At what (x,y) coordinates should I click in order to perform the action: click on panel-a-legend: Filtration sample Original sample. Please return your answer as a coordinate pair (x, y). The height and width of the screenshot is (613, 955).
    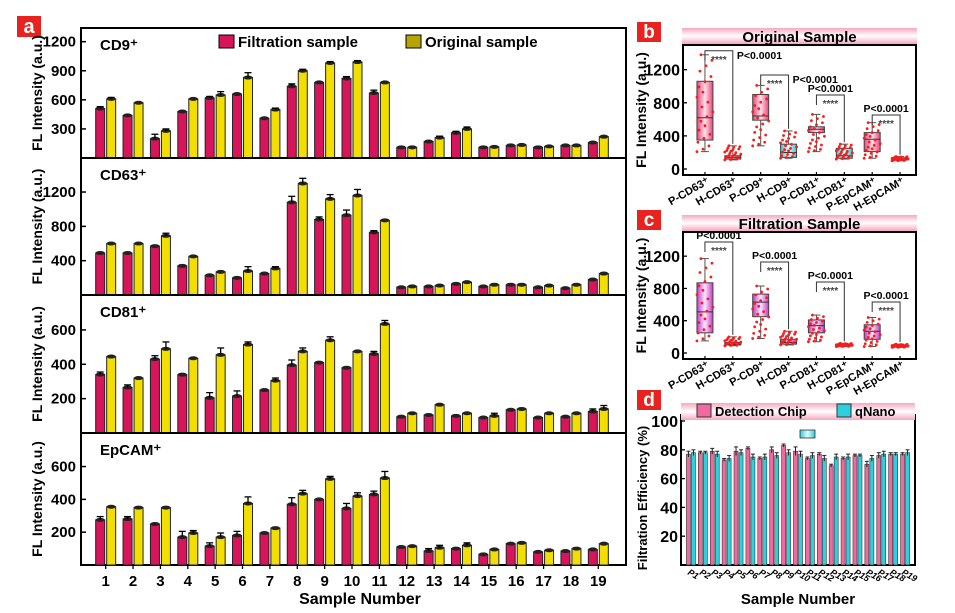
    Looking at the image, I should click on (378, 42).